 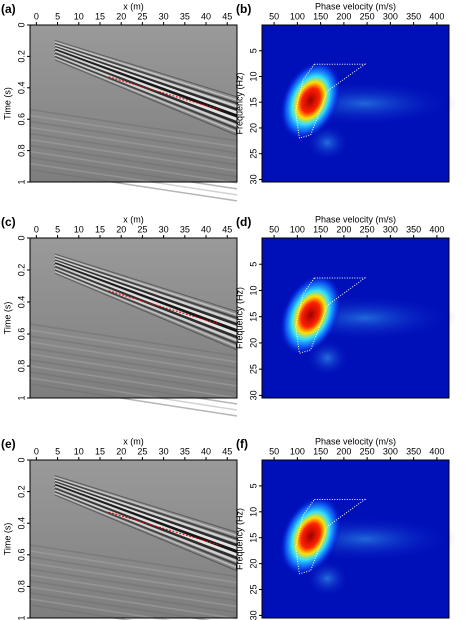 What do you see at coordinates (164, 229) in the screenshot?
I see `x-tick-label: 30` at bounding box center [164, 229].